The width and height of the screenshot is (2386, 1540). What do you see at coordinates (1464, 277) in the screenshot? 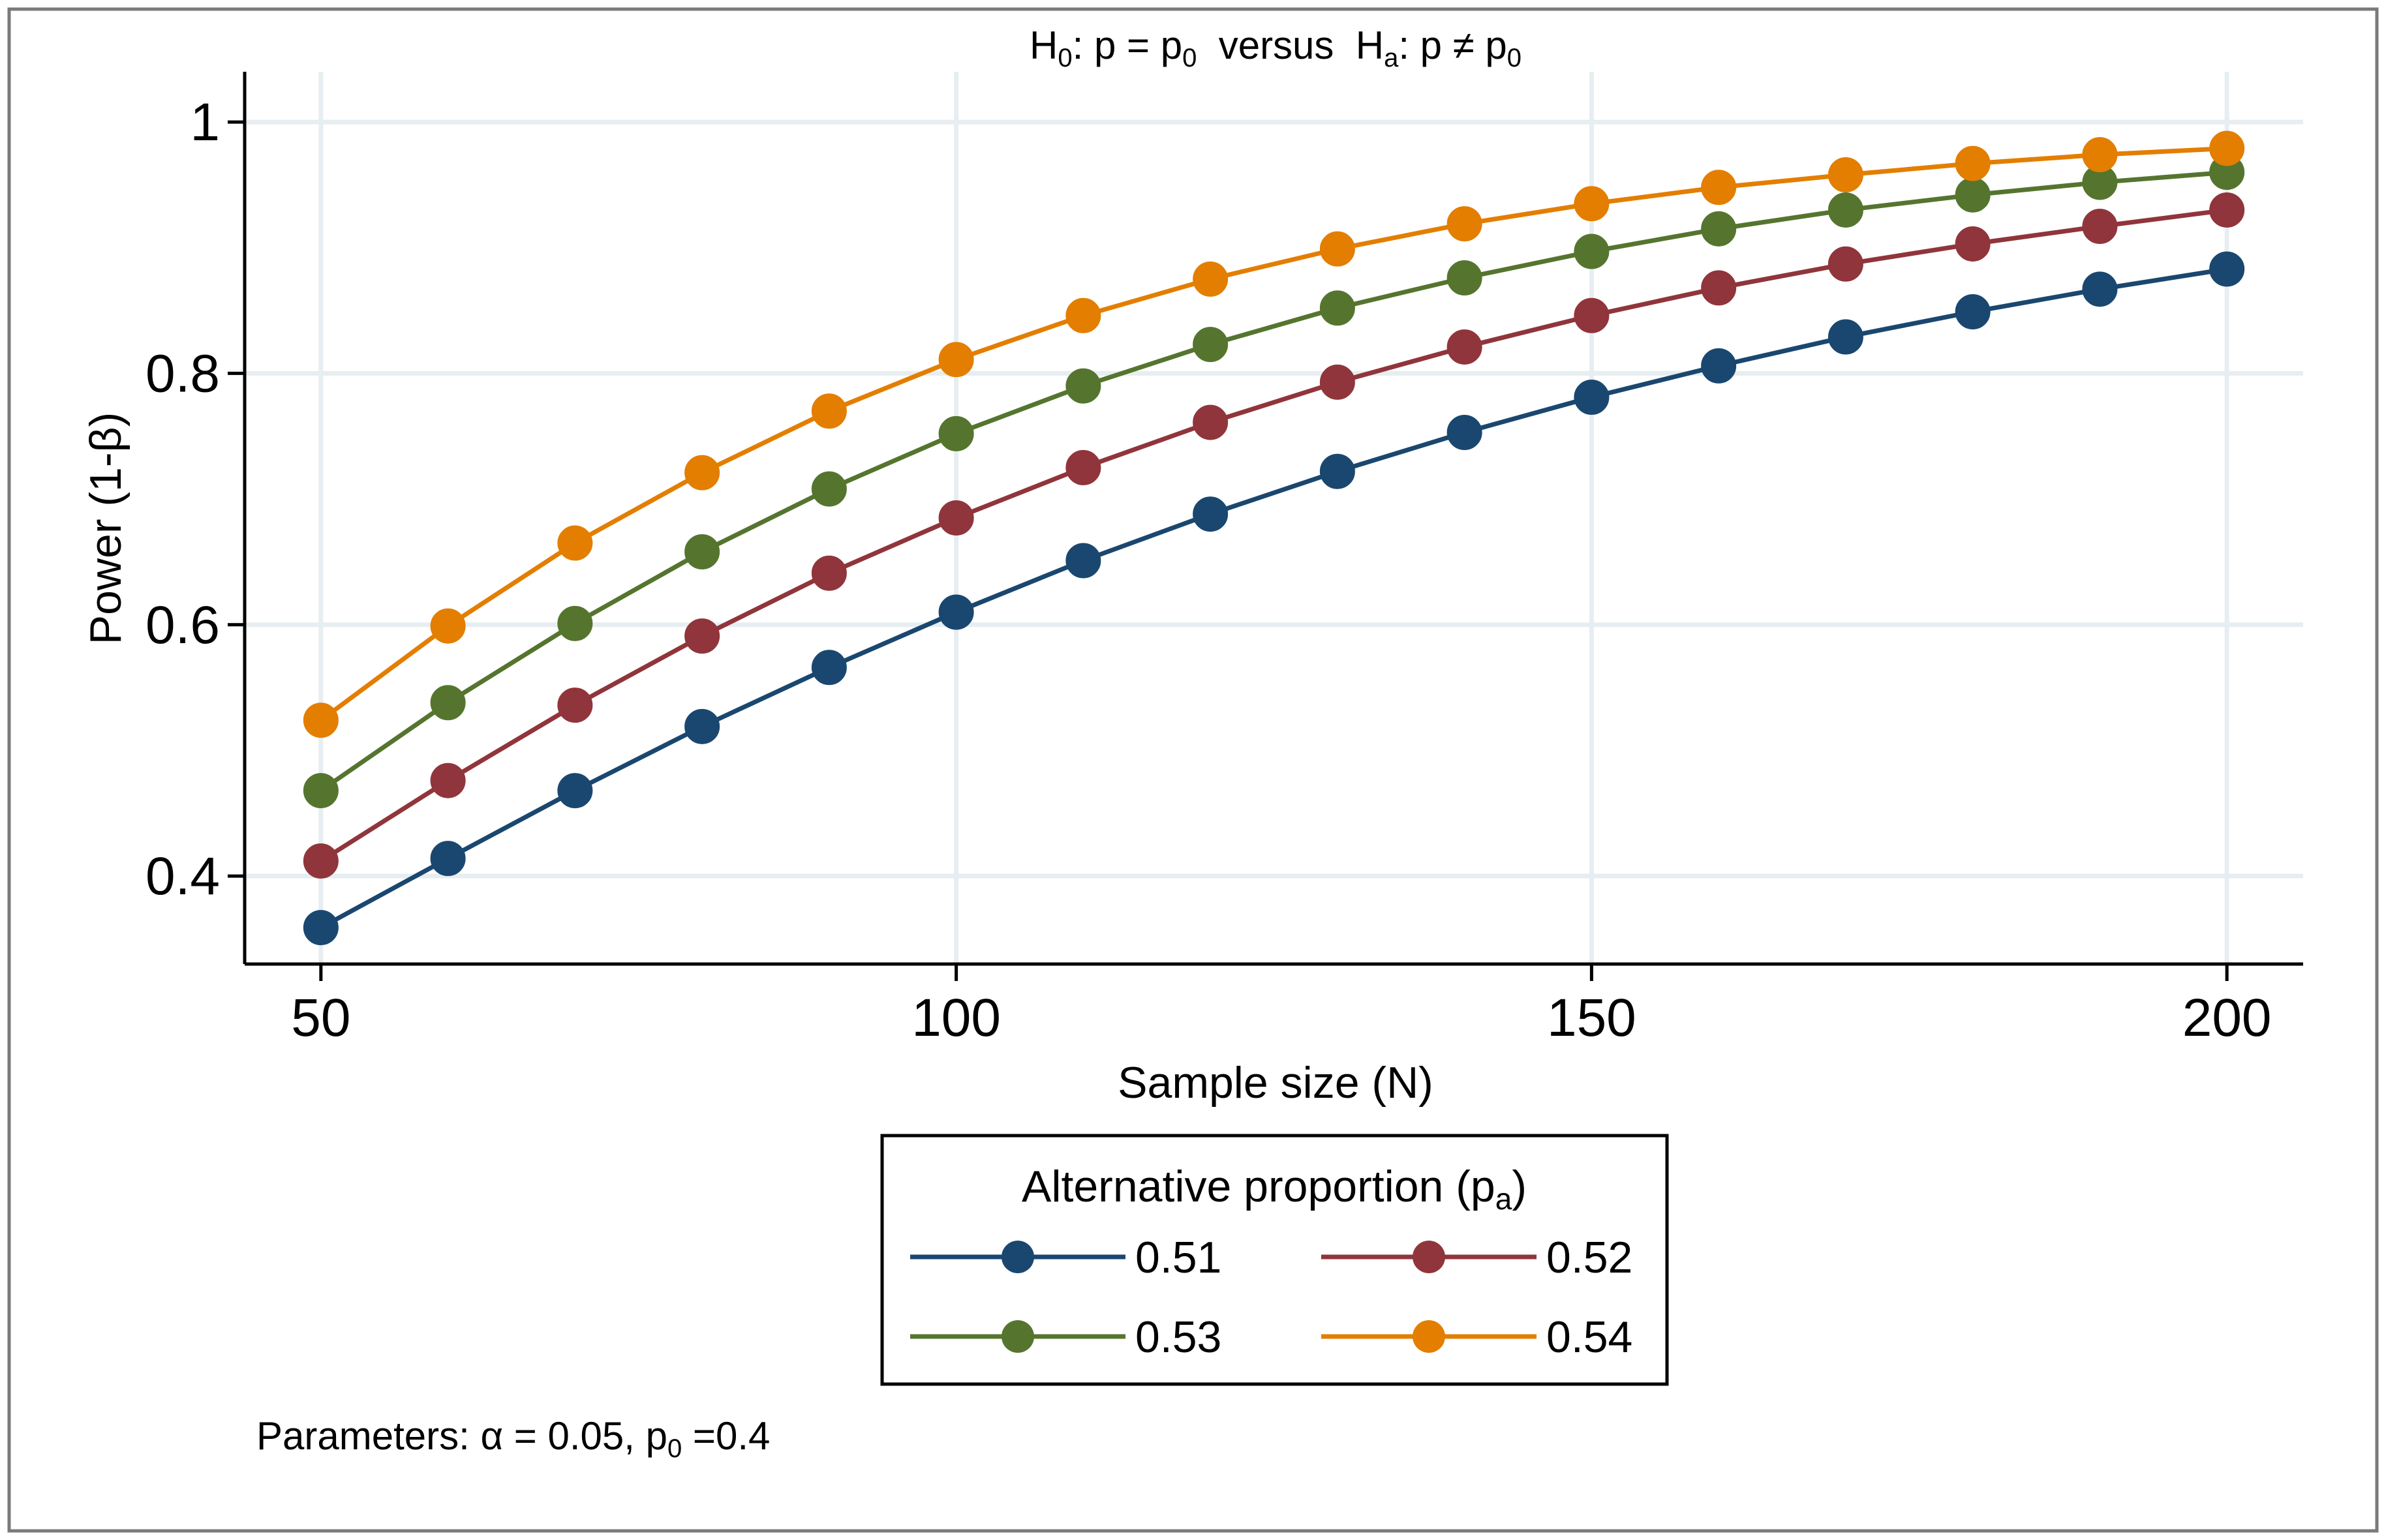
I see `point-0.53-140` at bounding box center [1464, 277].